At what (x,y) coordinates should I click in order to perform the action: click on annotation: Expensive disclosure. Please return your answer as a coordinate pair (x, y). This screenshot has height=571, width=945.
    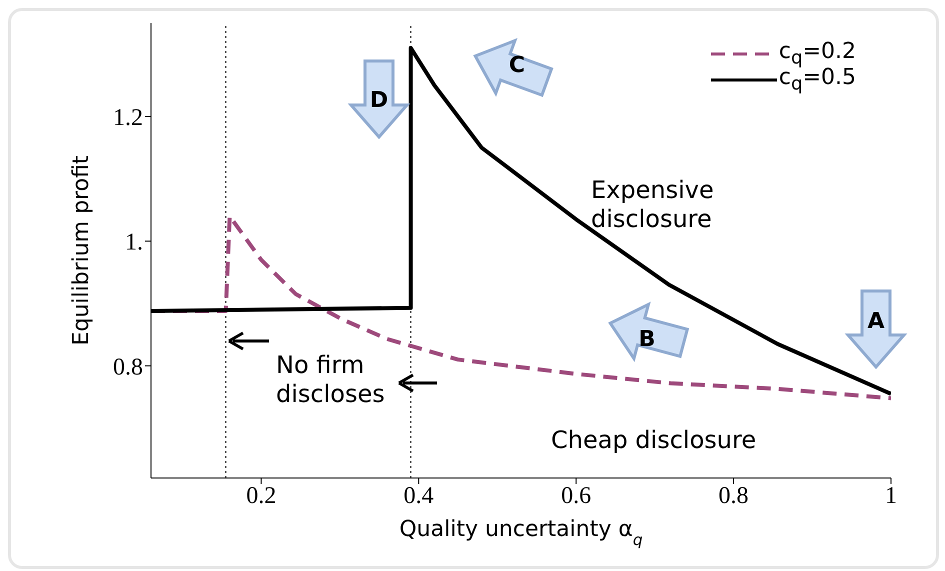
    Looking at the image, I should click on (653, 205).